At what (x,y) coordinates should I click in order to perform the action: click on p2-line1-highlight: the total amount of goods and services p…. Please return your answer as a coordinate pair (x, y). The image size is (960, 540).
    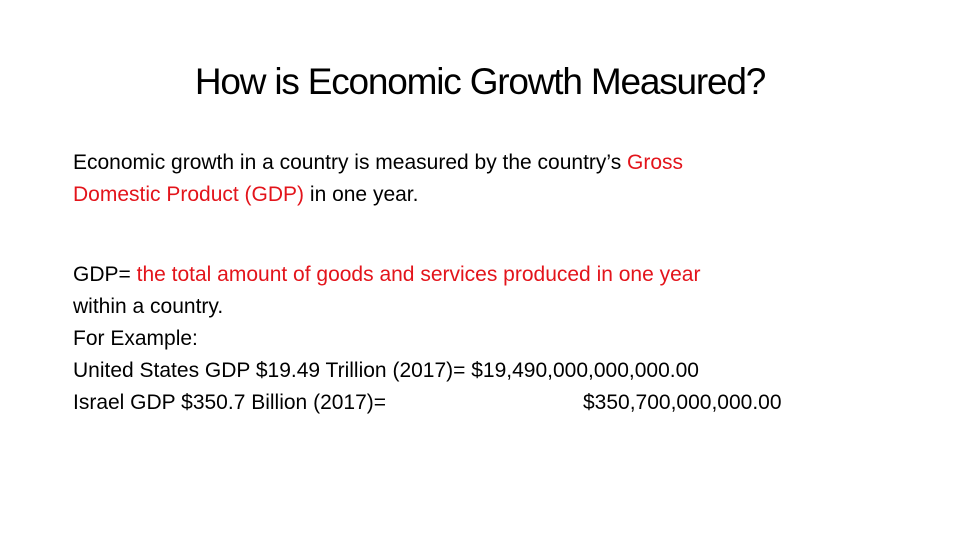
    Looking at the image, I should click on (418, 274).